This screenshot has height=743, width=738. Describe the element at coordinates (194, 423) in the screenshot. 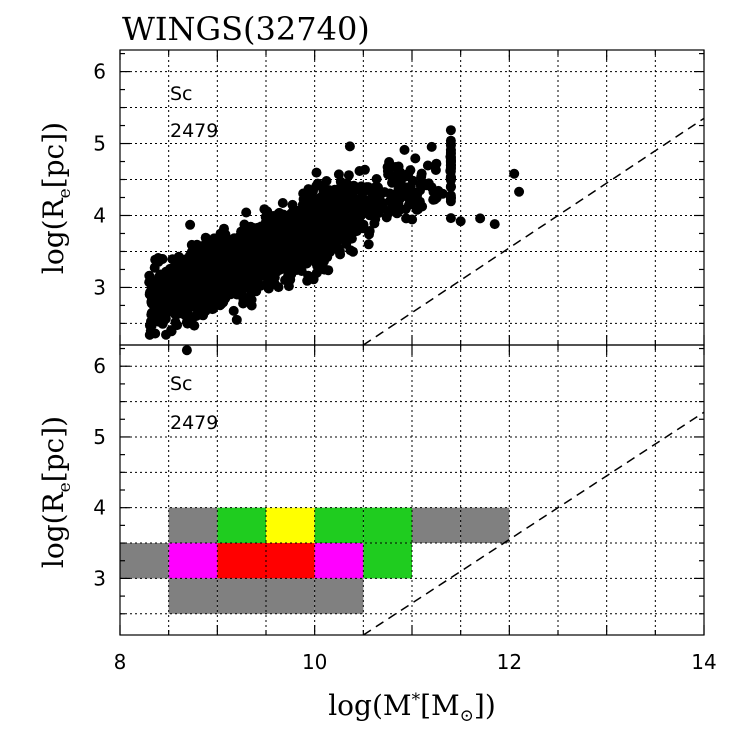

I see `bottom-count-label: 2479` at that location.